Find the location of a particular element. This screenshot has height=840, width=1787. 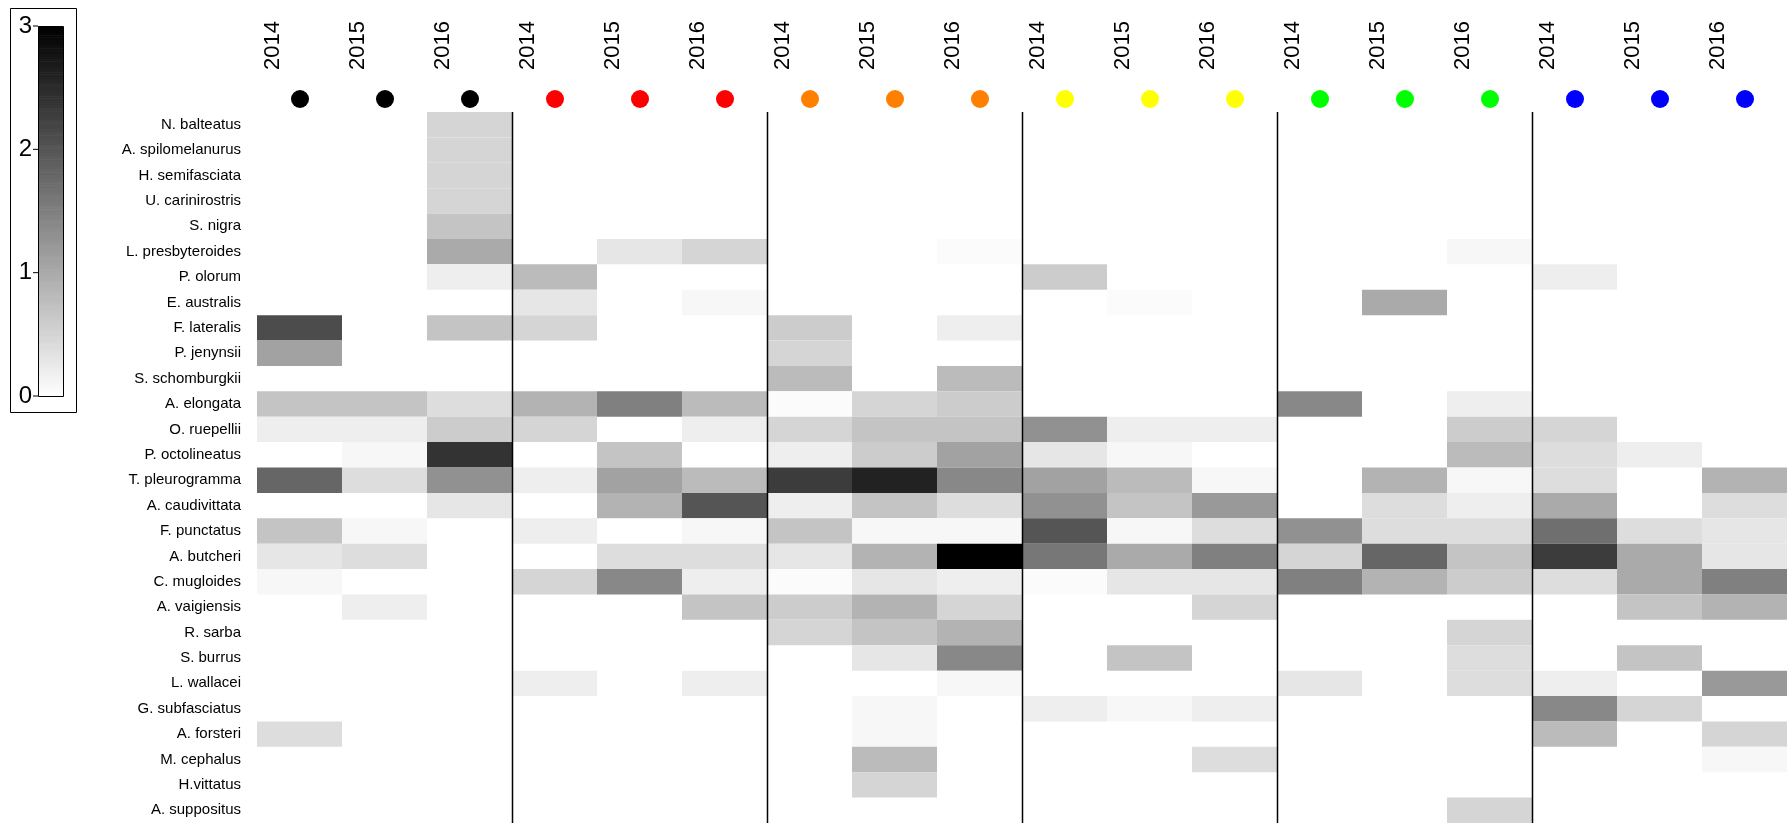

y-tick-label: H.vittatus is located at coordinates (209, 784).